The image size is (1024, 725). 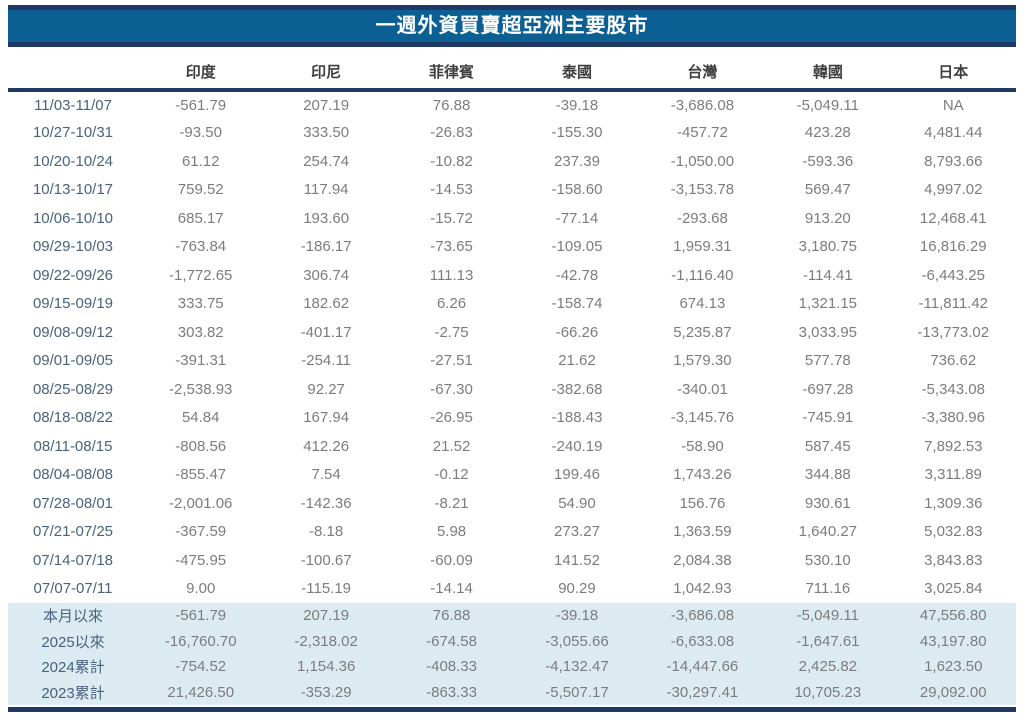 I want to click on value-cell: -3,153.78, so click(x=702, y=190).